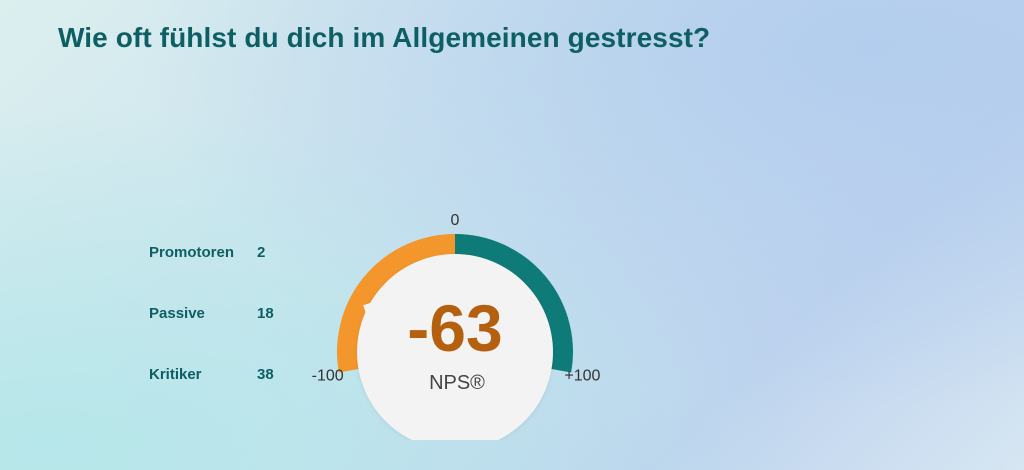 The width and height of the screenshot is (1024, 470). I want to click on stat-value-passive: 18, so click(265, 313).